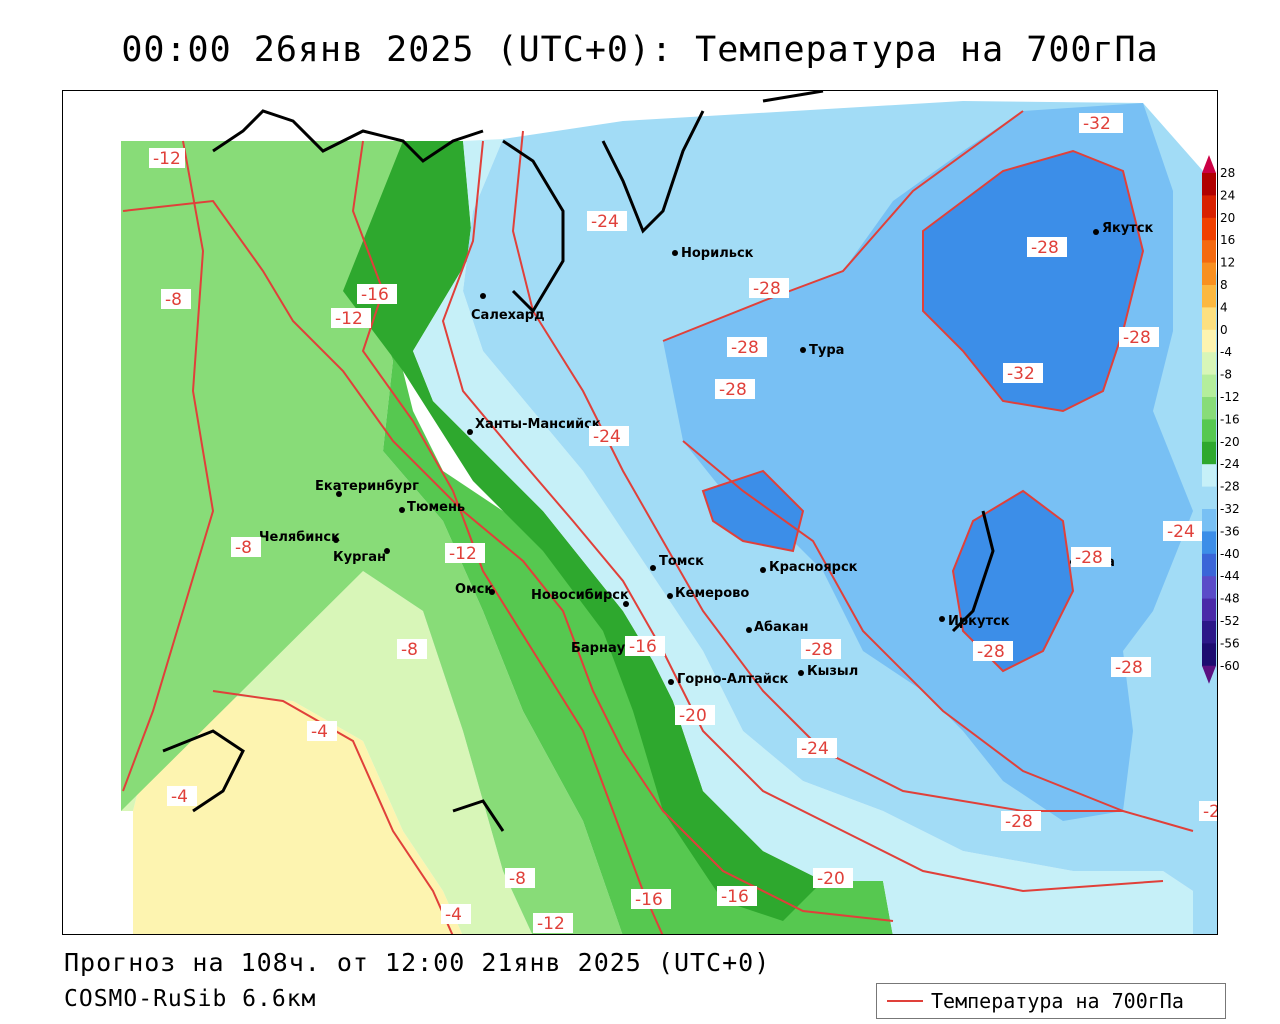 The height and width of the screenshot is (1024, 1280). What do you see at coordinates (1230, 487) in the screenshot?
I see `colorbar-tick-label: -28` at bounding box center [1230, 487].